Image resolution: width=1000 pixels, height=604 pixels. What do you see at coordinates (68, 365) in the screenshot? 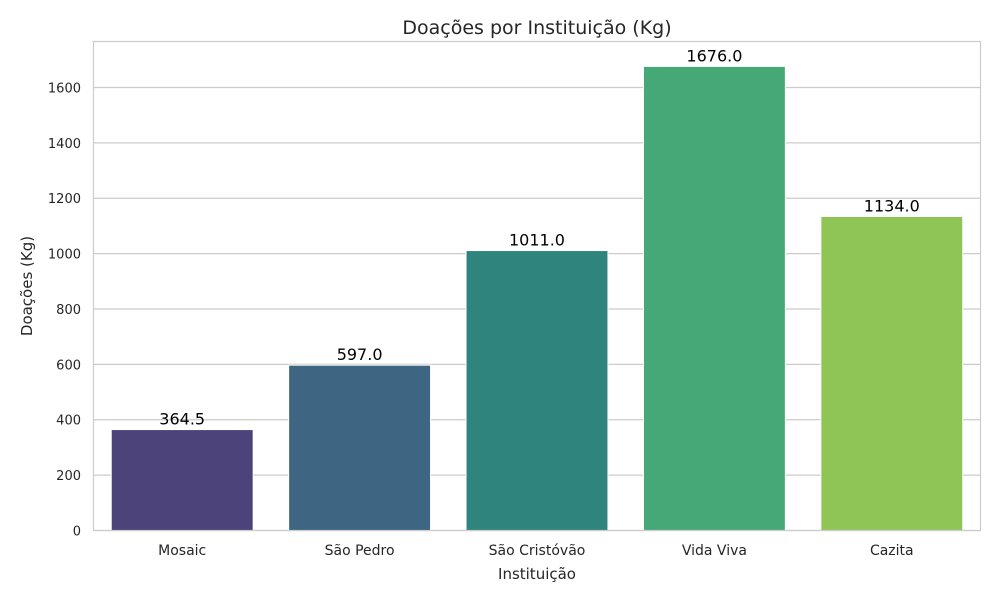
I see `y-tick-label: 600` at bounding box center [68, 365].